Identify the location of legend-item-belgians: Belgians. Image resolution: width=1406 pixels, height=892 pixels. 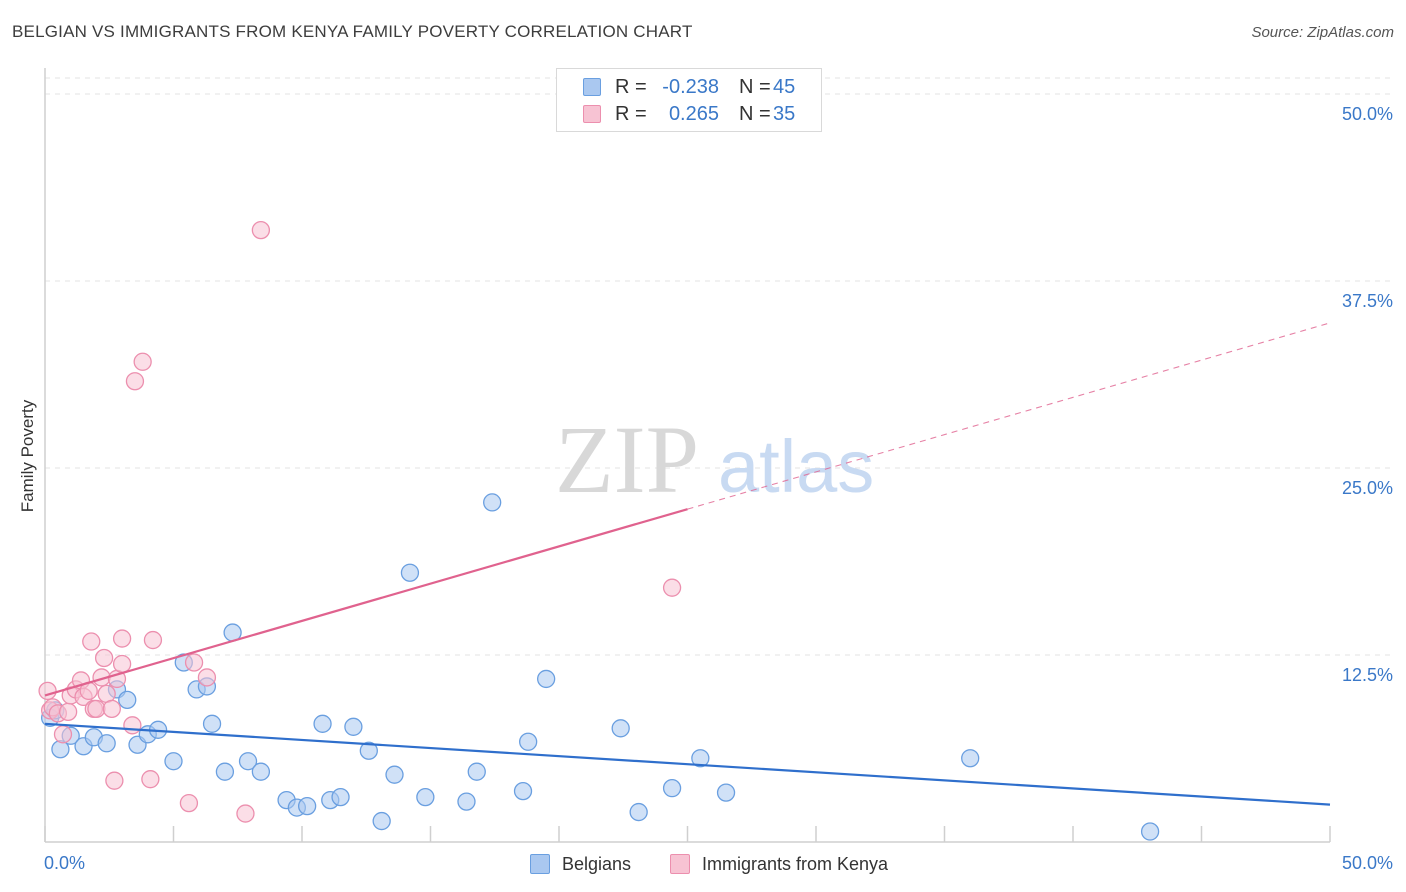
(580, 864).